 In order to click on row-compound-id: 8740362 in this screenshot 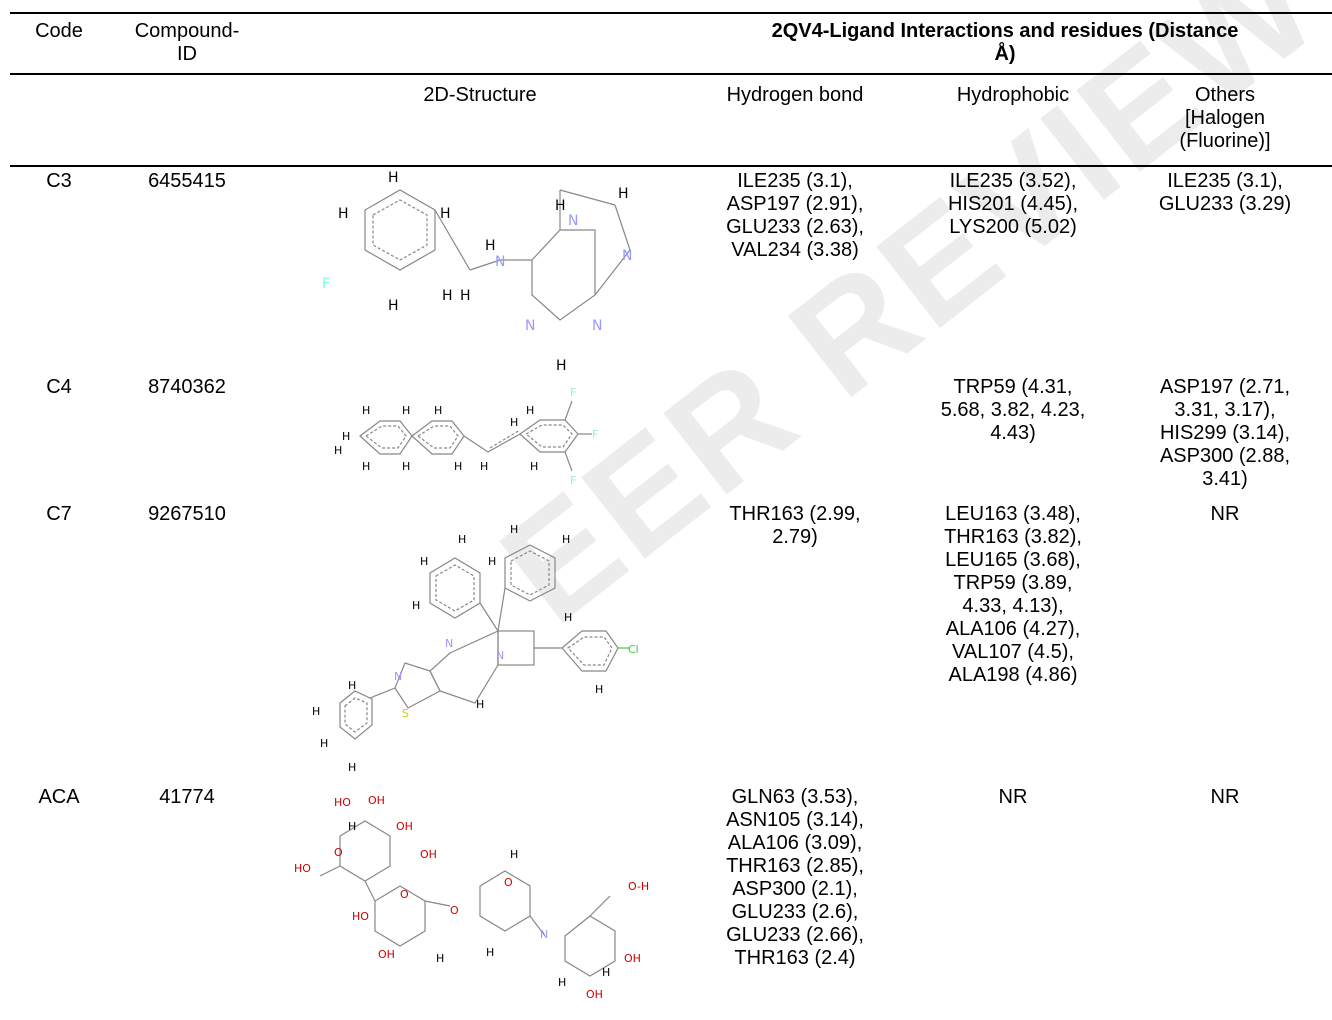, I will do `click(187, 387)`.